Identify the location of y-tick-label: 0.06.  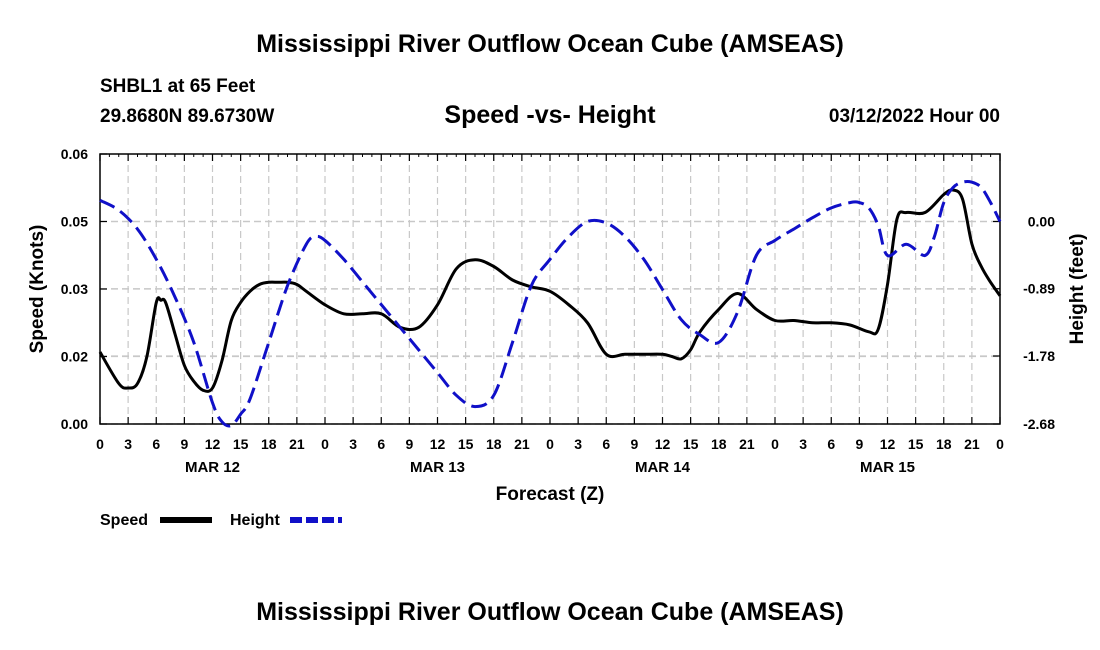
(74, 154).